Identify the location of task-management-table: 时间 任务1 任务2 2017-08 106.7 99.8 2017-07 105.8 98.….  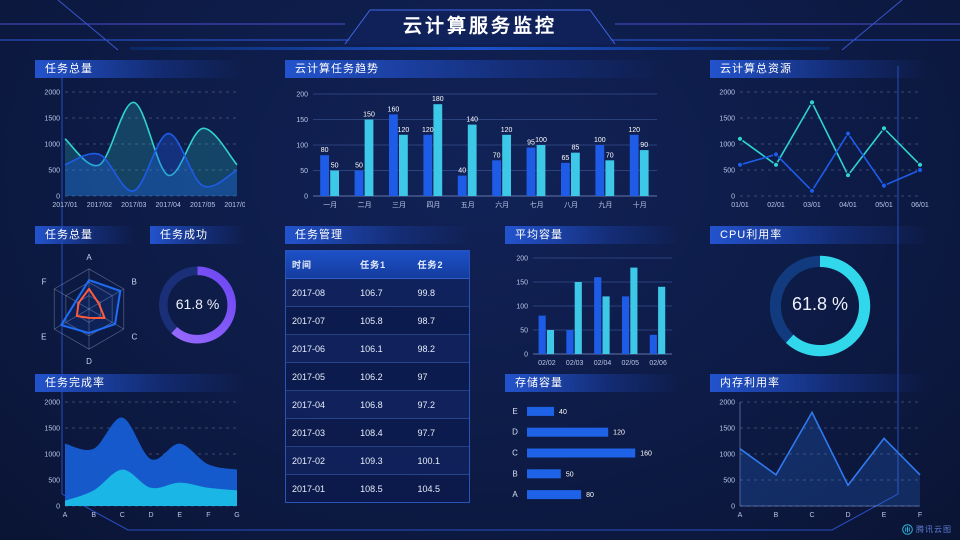
(377, 376).